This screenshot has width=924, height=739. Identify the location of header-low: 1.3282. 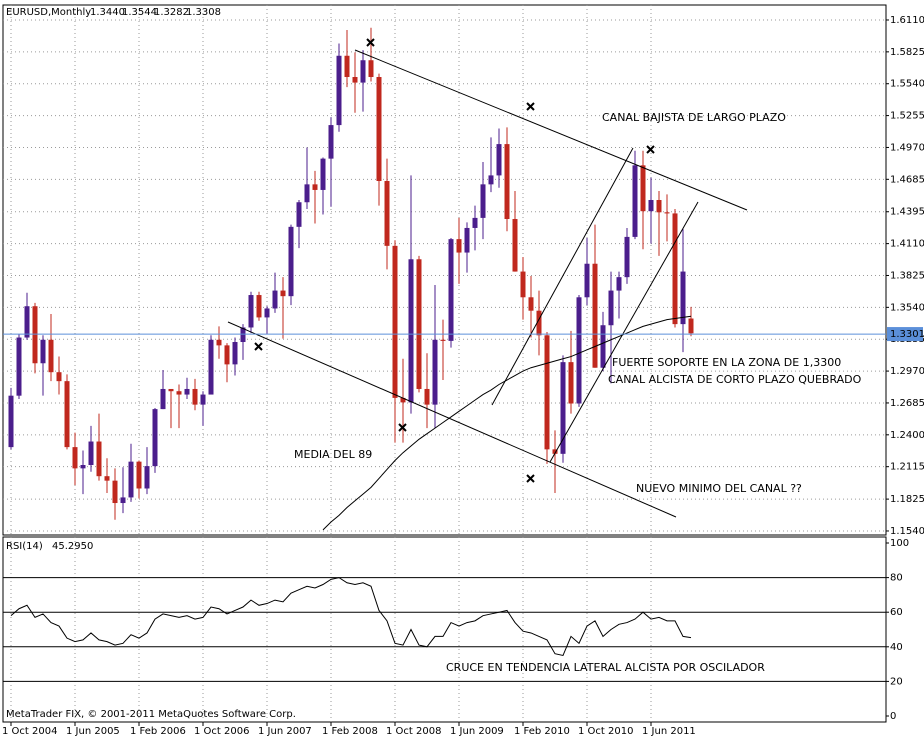
(171, 12).